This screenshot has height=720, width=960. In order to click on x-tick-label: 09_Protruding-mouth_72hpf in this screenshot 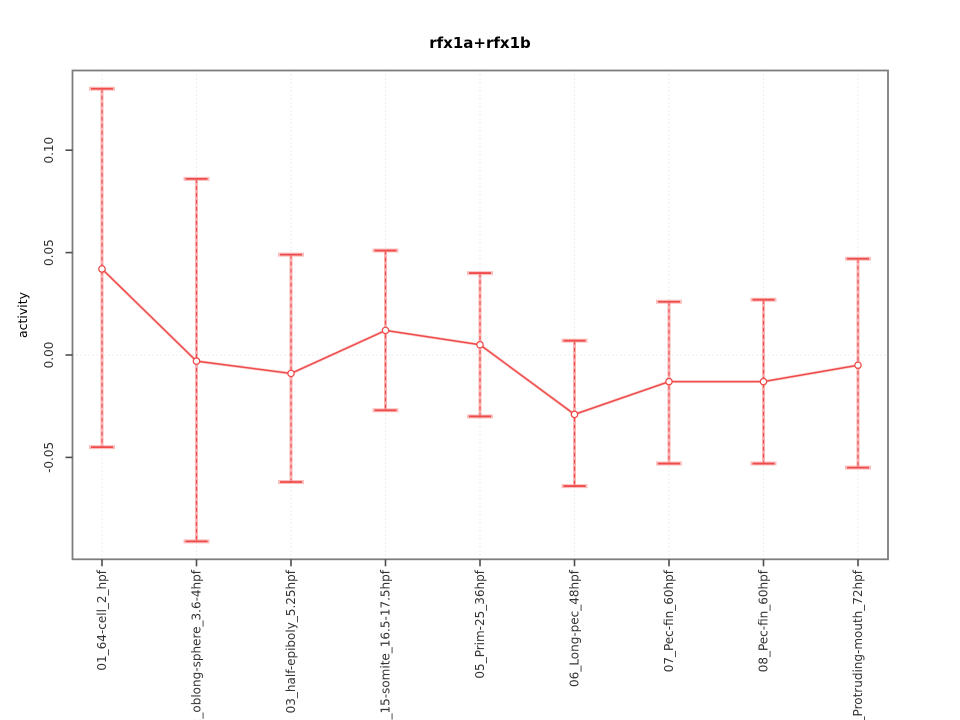, I will do `click(858, 644)`.